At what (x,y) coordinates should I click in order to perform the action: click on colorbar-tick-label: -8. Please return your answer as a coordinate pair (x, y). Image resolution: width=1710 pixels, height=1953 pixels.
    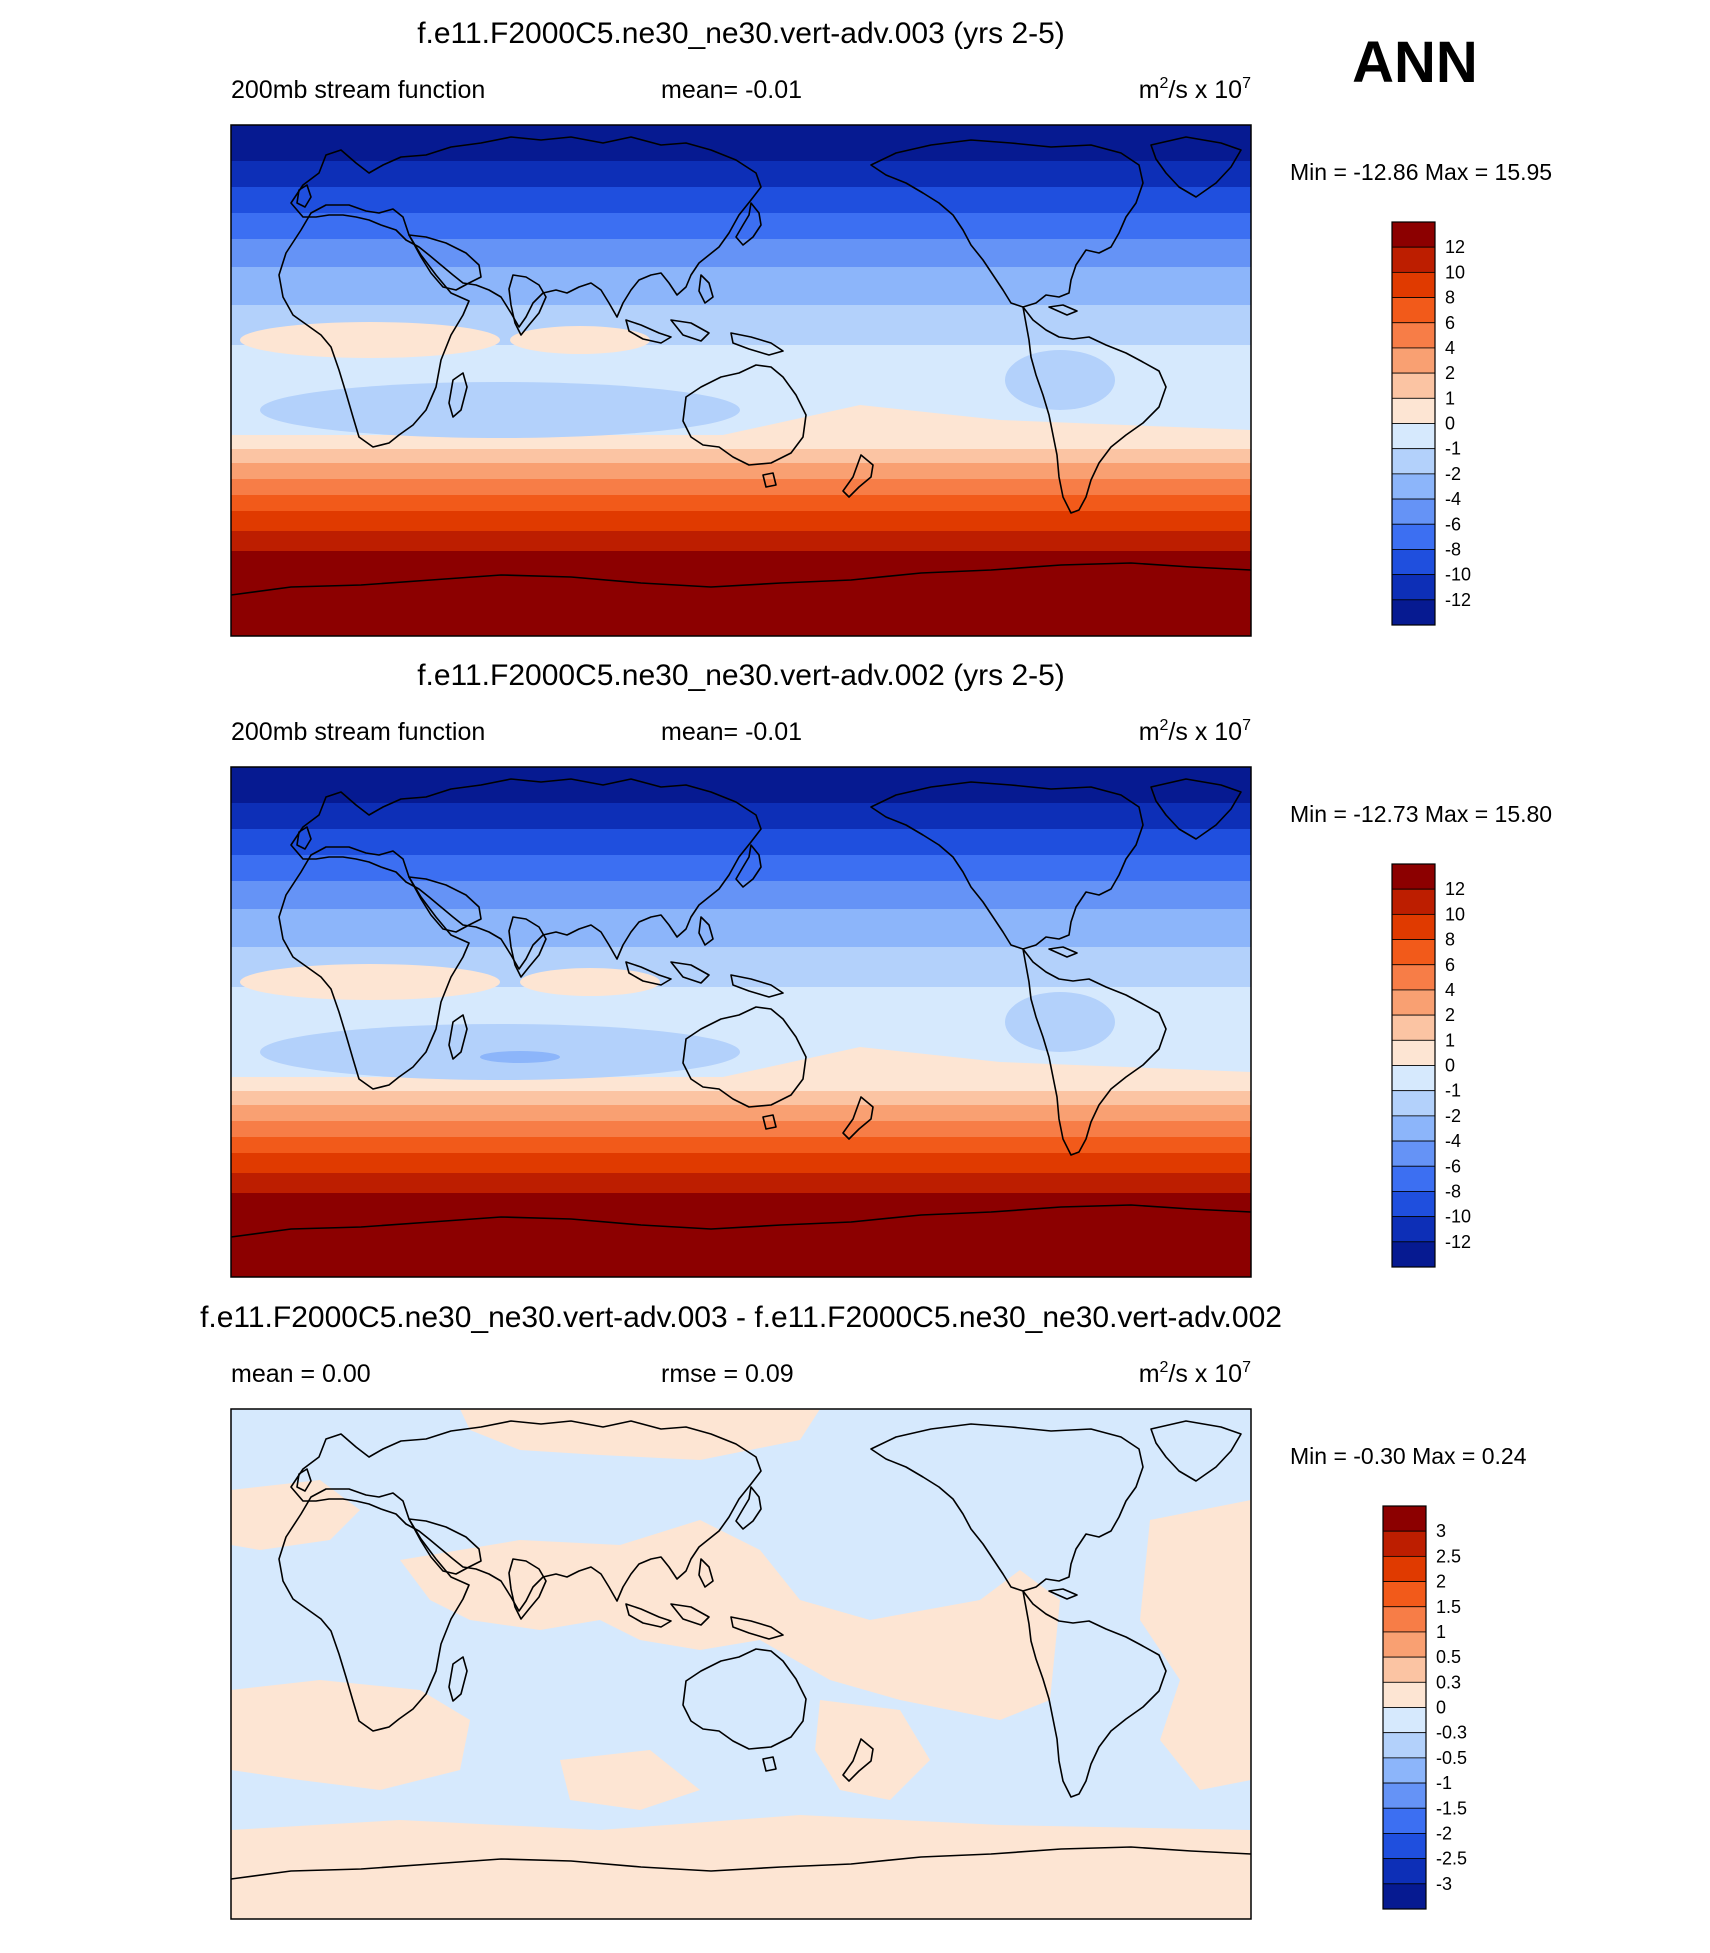
    Looking at the image, I should click on (1453, 1191).